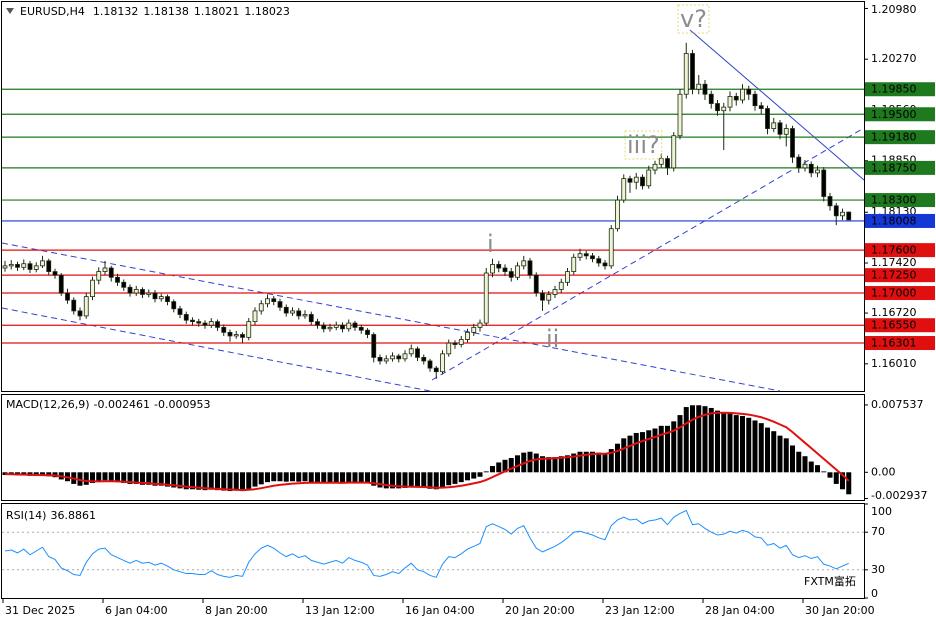 This screenshot has height=624, width=936. I want to click on price-level-label: 1.18008, so click(894, 220).